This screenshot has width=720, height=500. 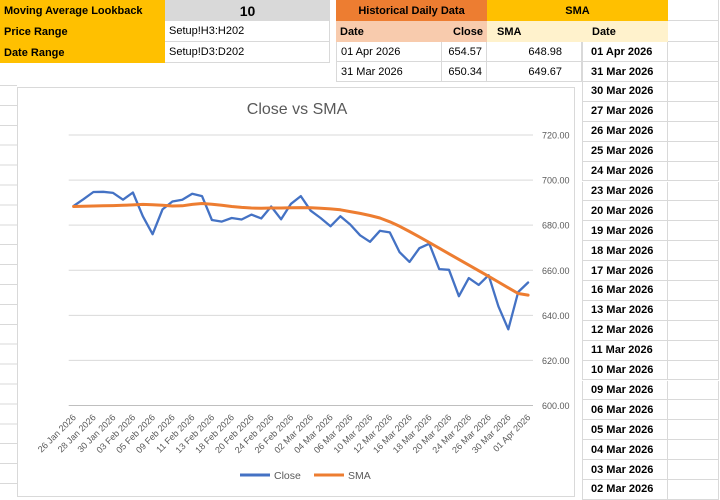 What do you see at coordinates (577, 10) in the screenshot?
I see `sma-header: SMA` at bounding box center [577, 10].